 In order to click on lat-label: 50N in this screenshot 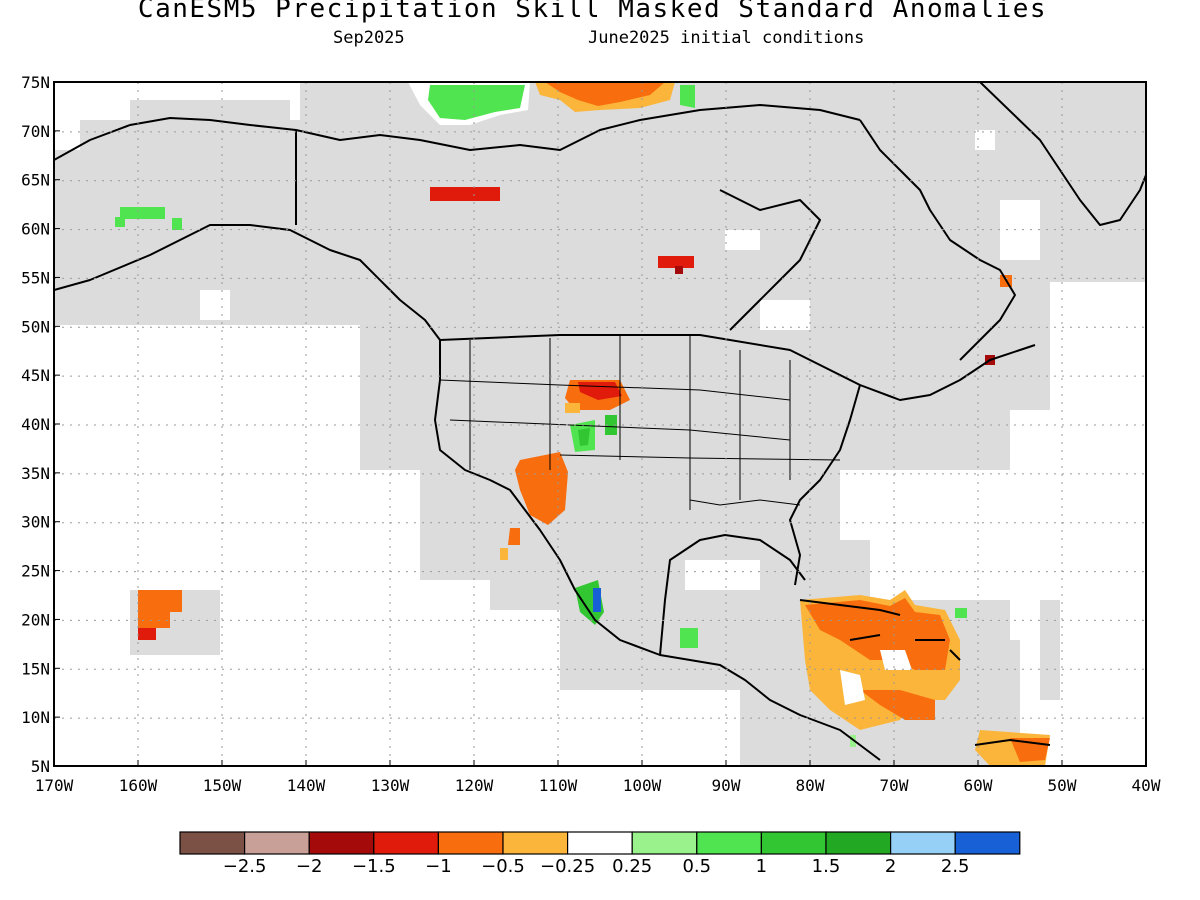, I will do `click(35, 326)`.